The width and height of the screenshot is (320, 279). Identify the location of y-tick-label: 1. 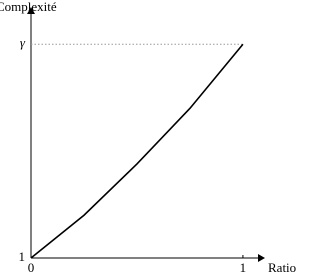
(22, 256).